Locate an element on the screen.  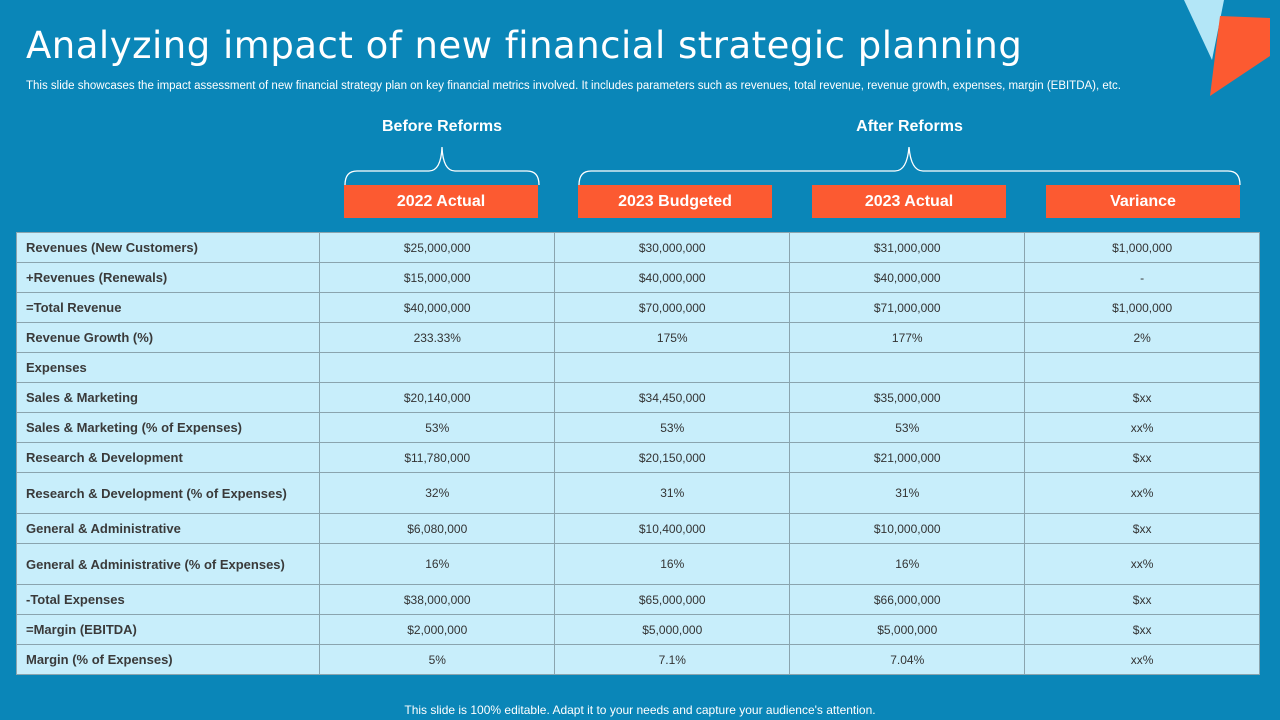
row-label: =Total Revenue is located at coordinates (168, 307).